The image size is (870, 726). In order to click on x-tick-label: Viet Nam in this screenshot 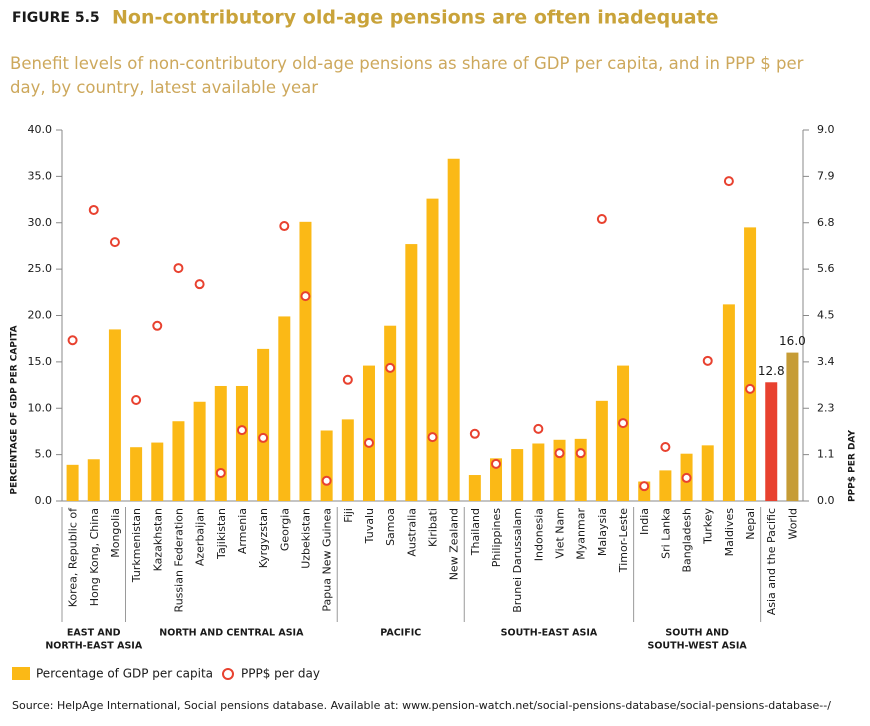, I will do `click(560, 533)`.